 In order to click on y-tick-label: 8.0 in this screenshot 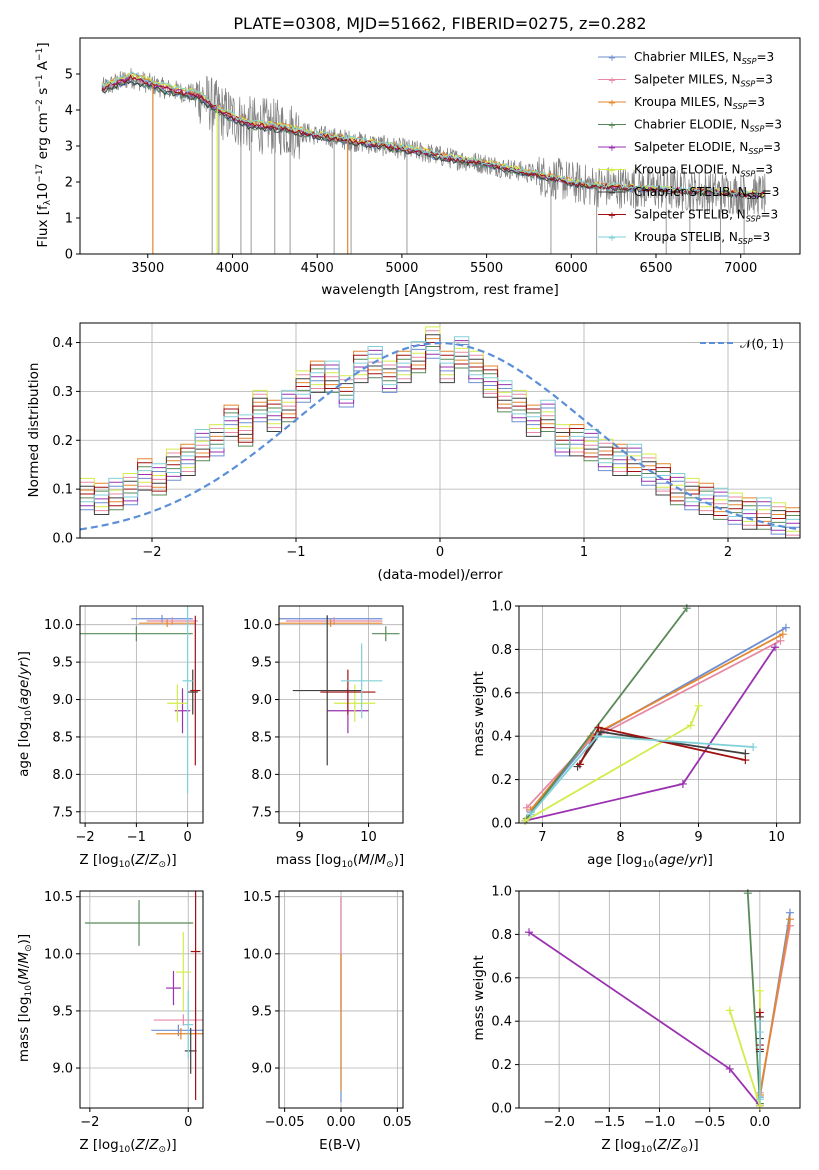, I will do `click(62, 775)`.